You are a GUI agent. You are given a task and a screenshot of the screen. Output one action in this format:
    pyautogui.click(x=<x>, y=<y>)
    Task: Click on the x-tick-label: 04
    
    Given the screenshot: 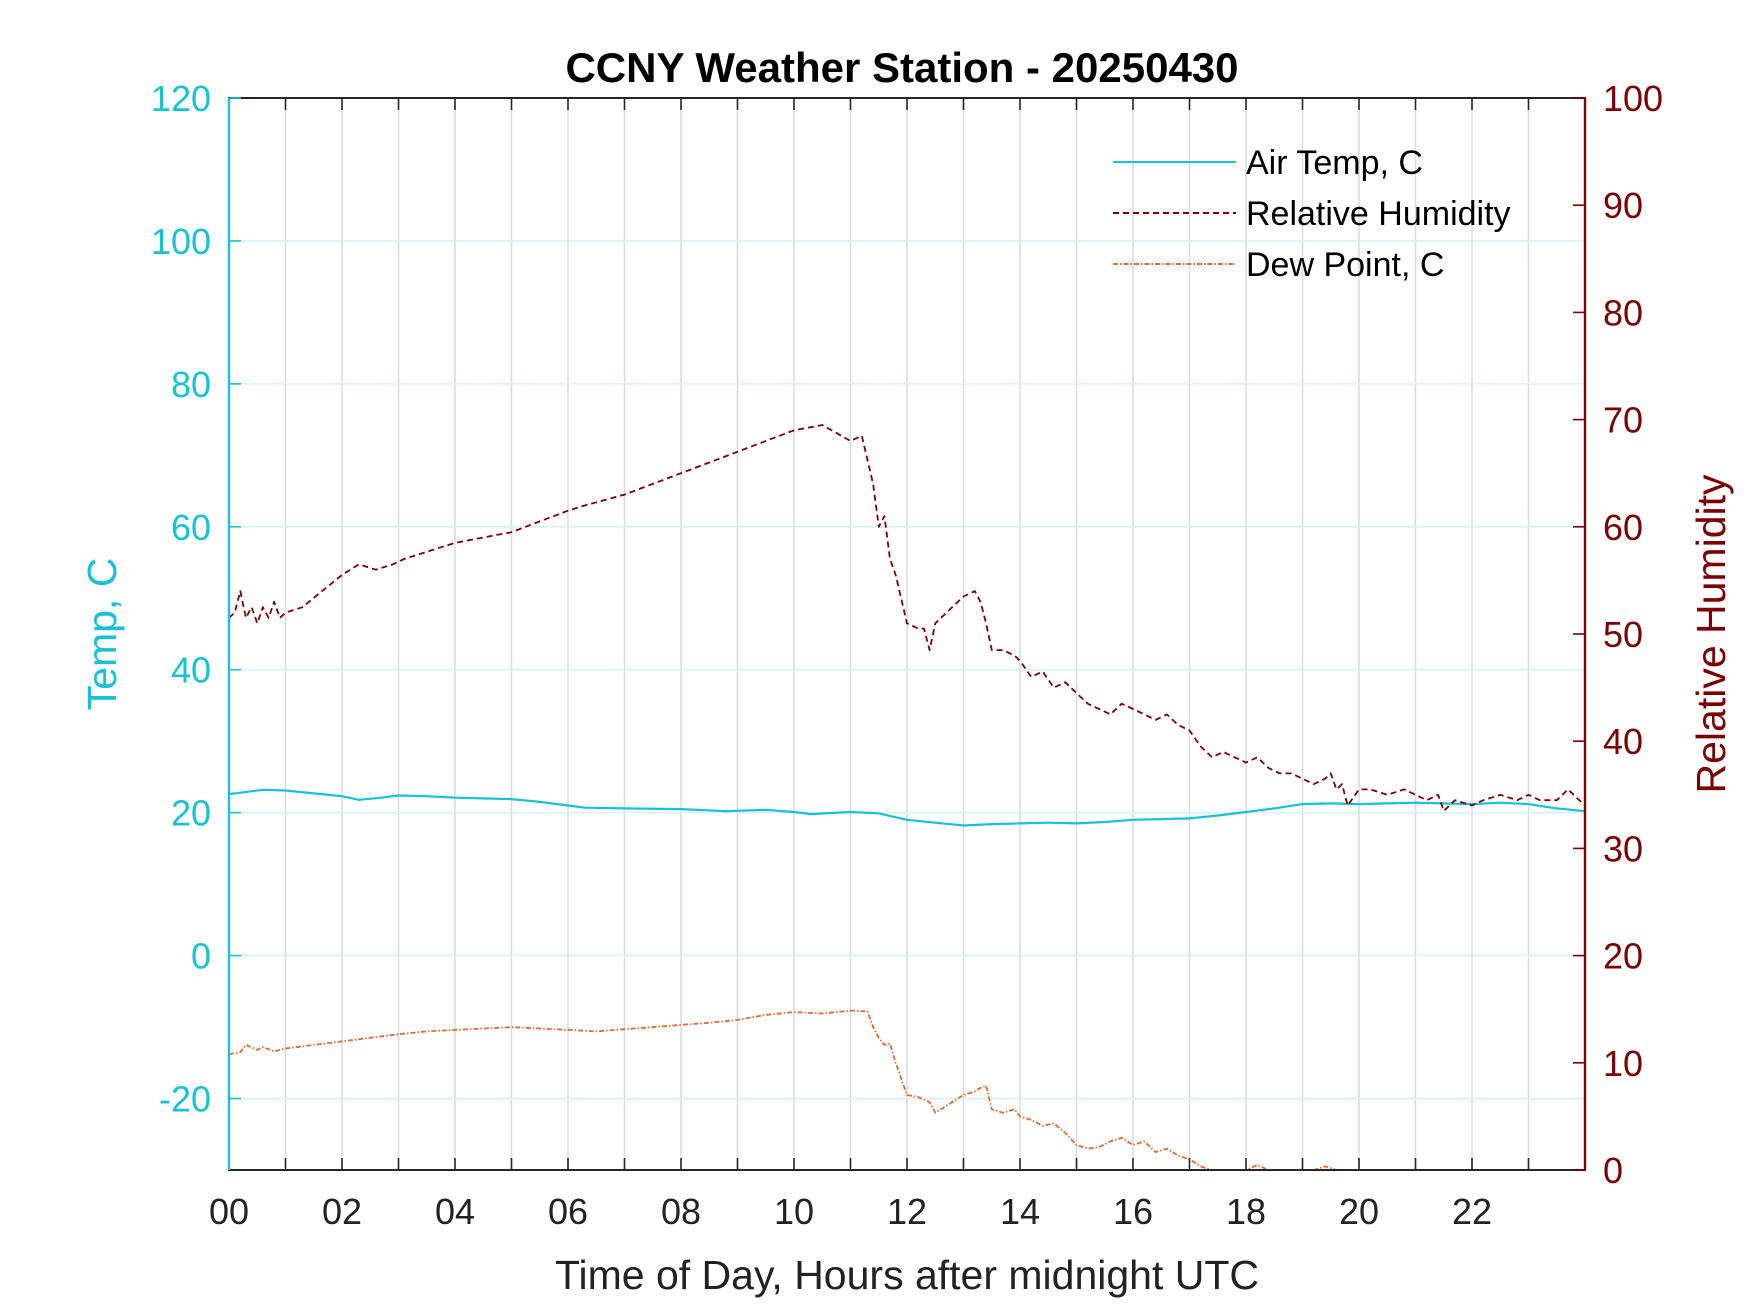 What is the action you would take?
    pyautogui.click(x=455, y=1211)
    